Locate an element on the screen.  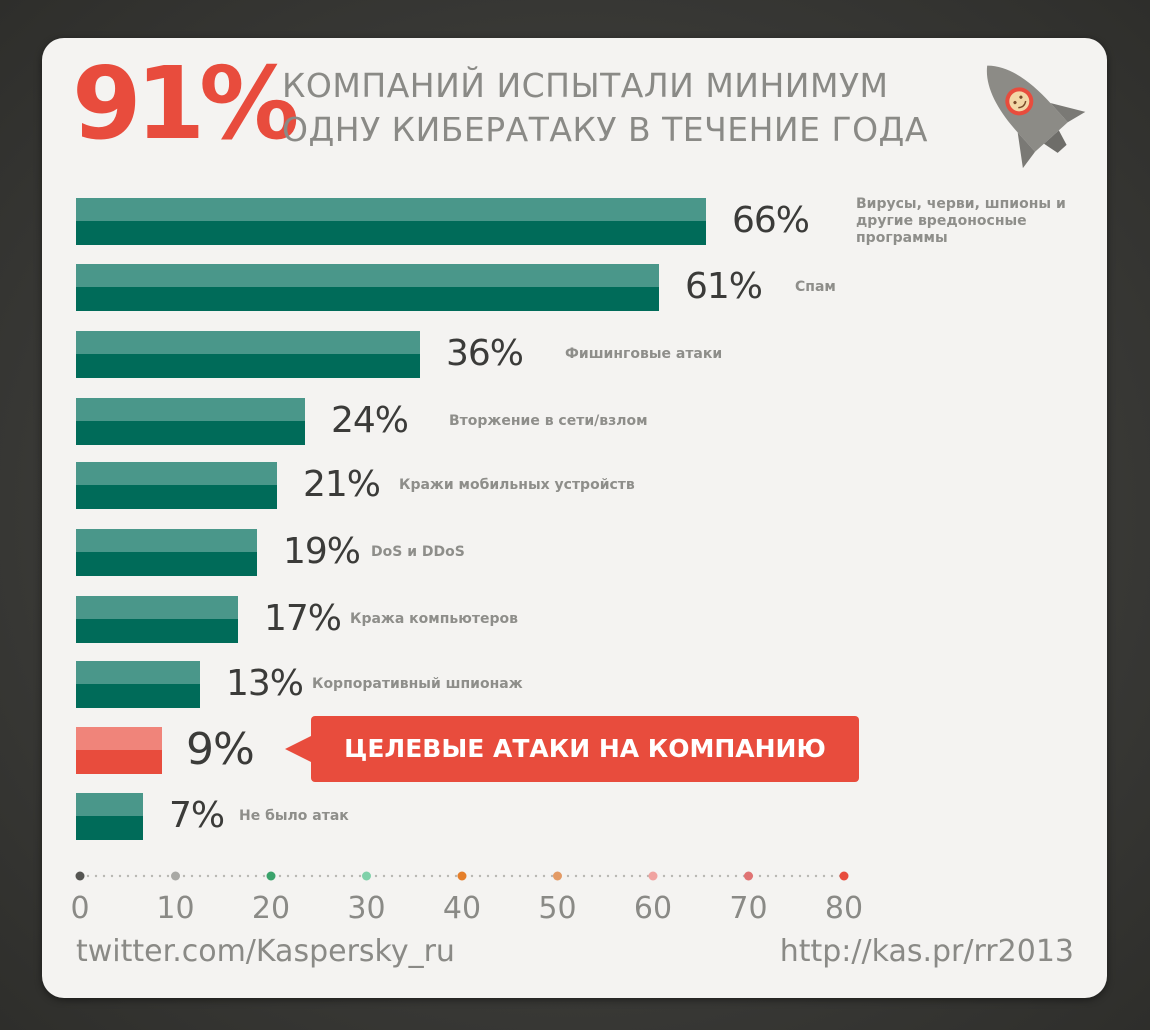
category-label: Кражи мобильных устройств is located at coordinates (517, 485).